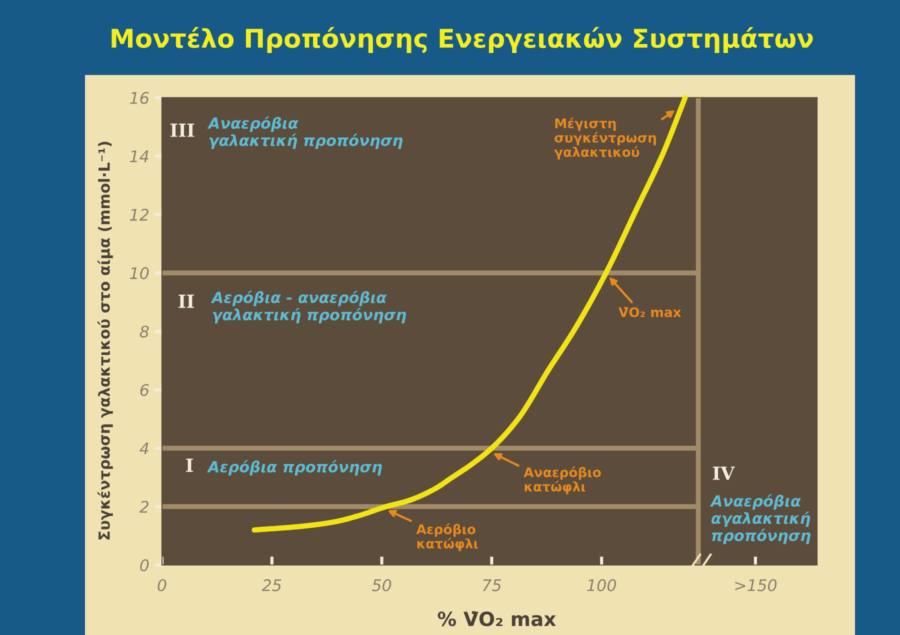  Describe the element at coordinates (144, 448) in the screenshot. I see `y-tick-label: 4` at that location.